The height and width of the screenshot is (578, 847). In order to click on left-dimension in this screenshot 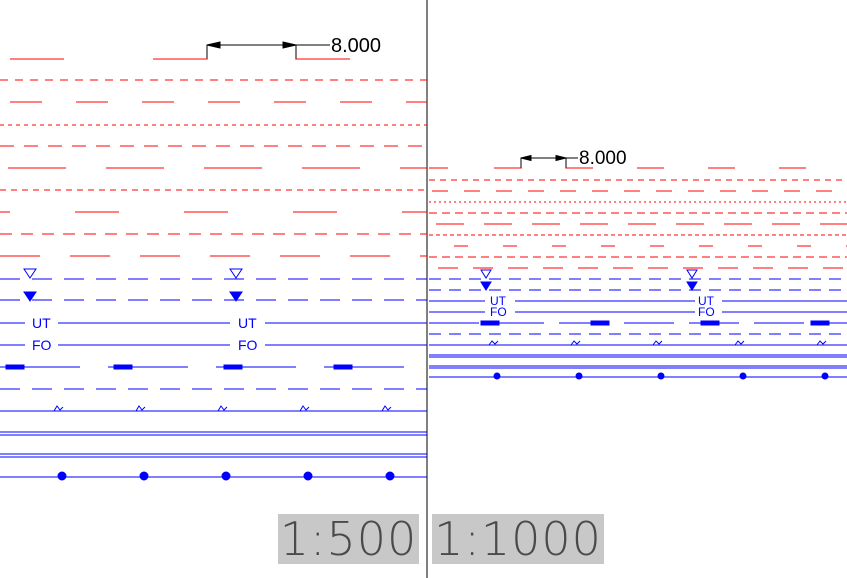, I will do `click(251, 50)`.